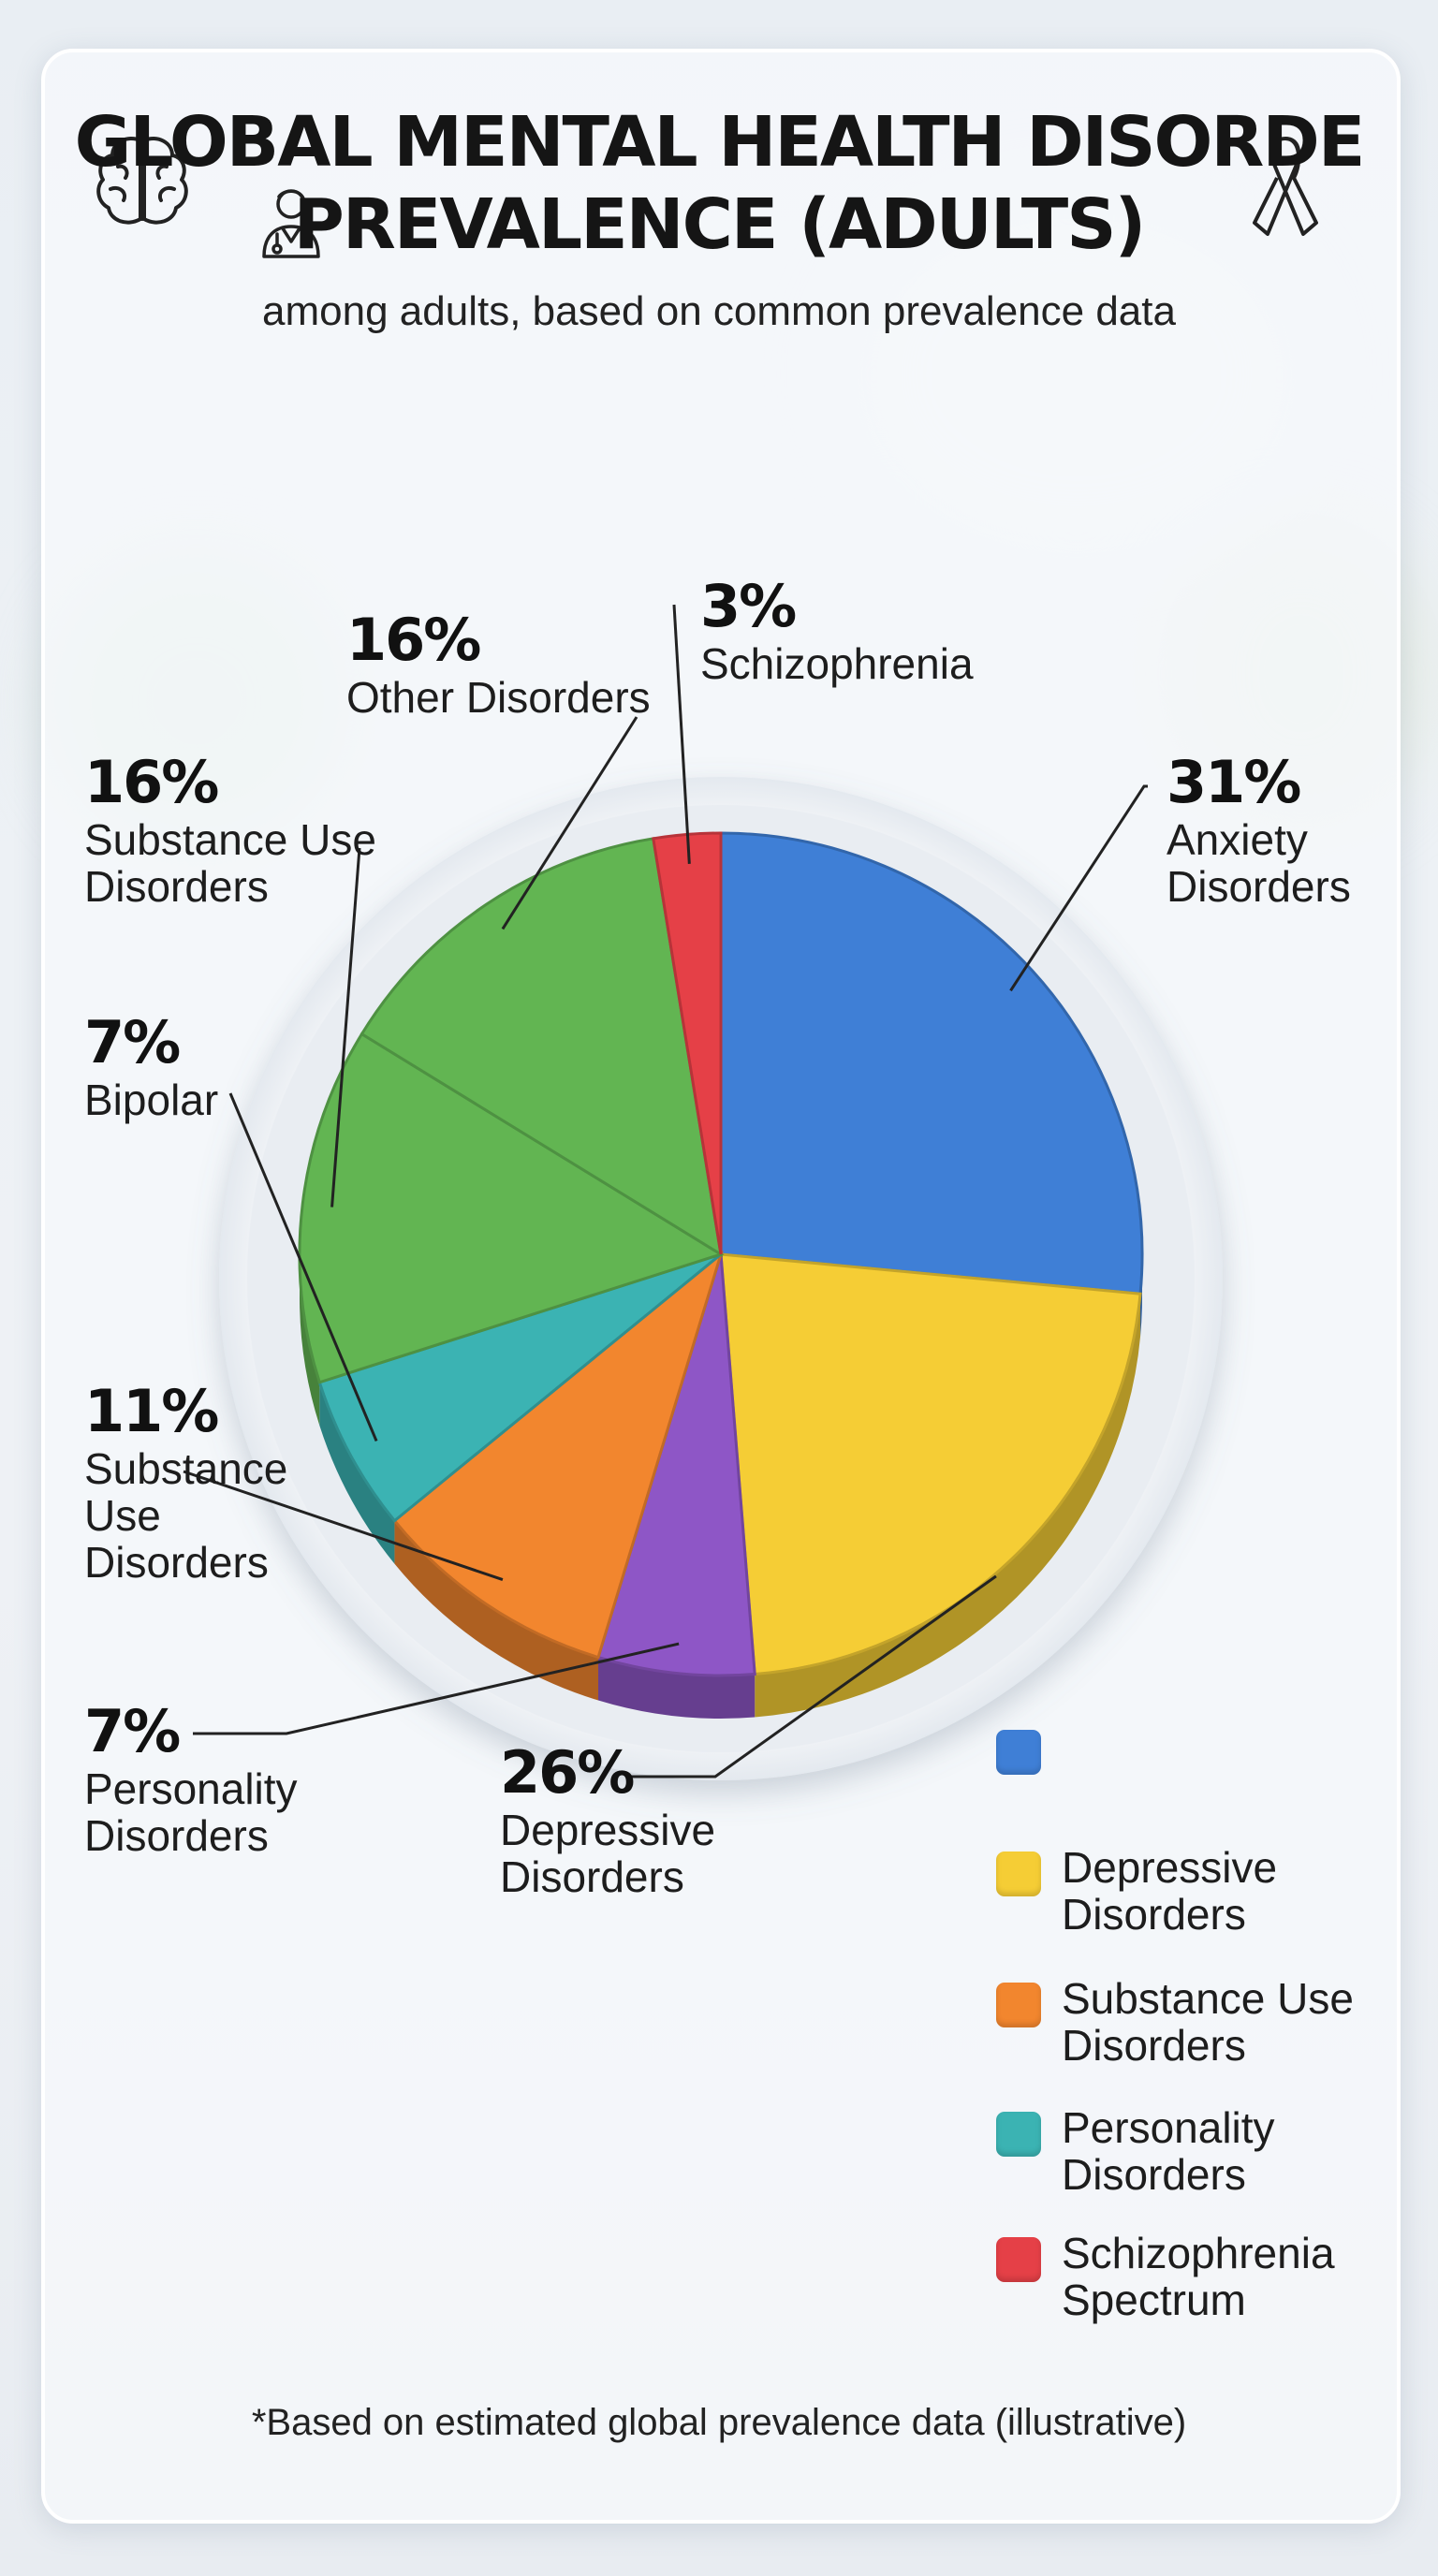 Image resolution: width=1438 pixels, height=2576 pixels. What do you see at coordinates (151, 1100) in the screenshot?
I see `callout-bipolar-name: Bipolar` at bounding box center [151, 1100].